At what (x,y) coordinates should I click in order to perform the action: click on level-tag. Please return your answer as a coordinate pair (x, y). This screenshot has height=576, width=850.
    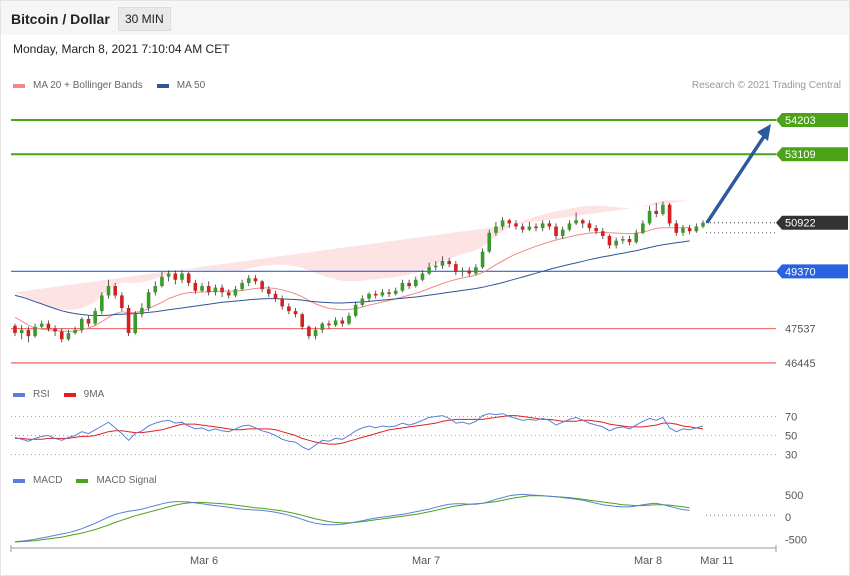
    Looking at the image, I should click on (812, 154).